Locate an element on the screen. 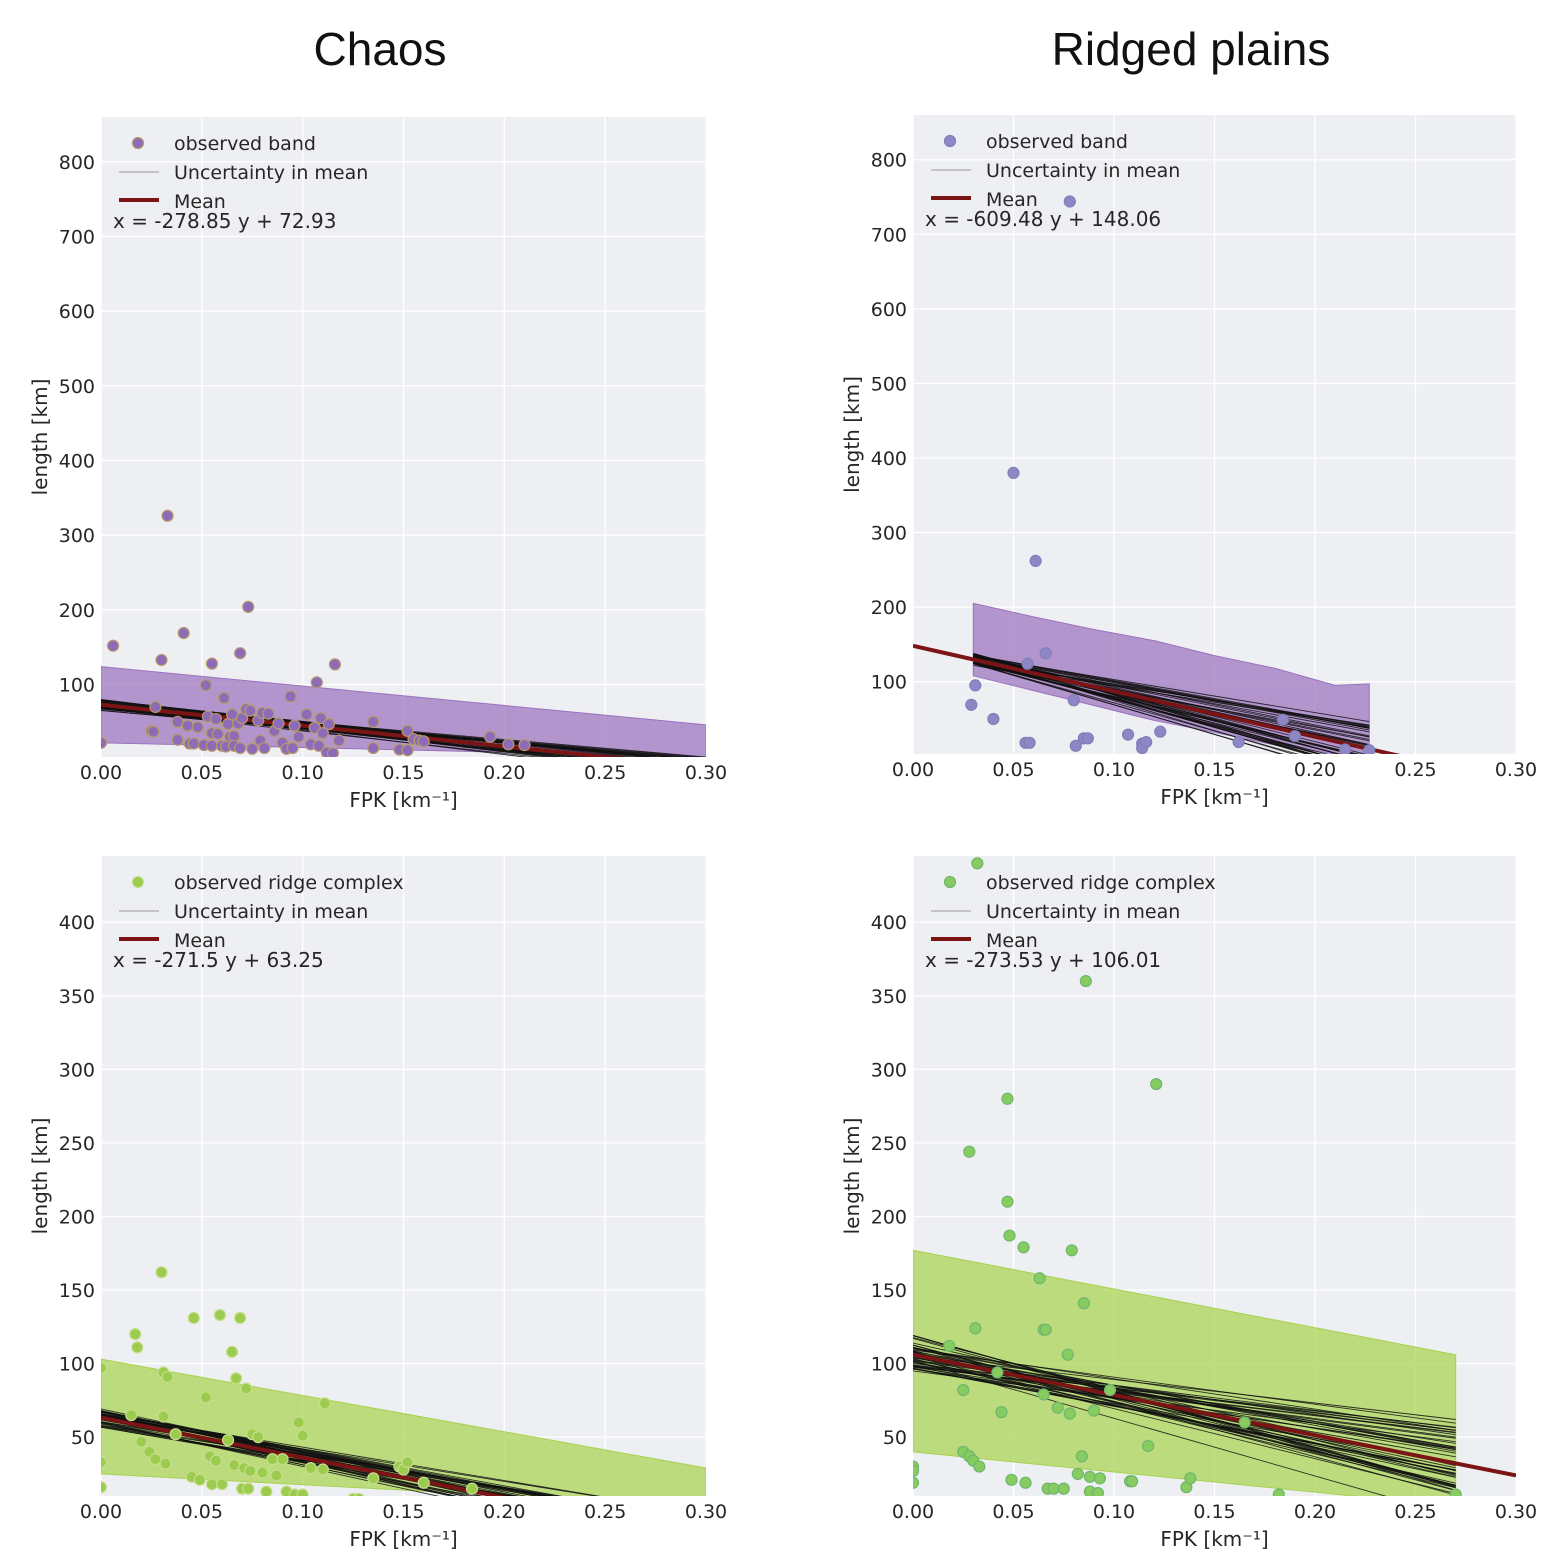  x-tick-label: 0.30 is located at coordinates (1516, 1512).